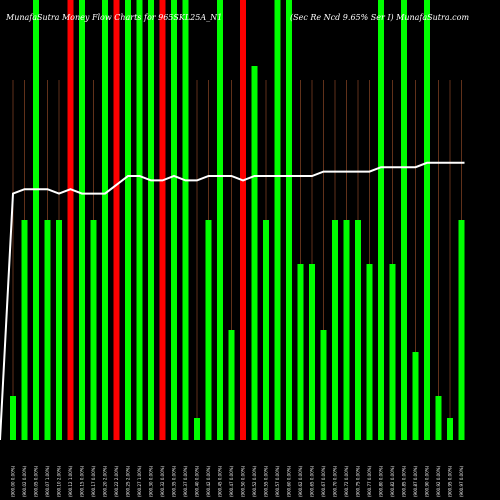 The width and height of the screenshot is (500, 500). What do you see at coordinates (174, 481) in the screenshot?
I see `x-tick-label: (900.35 0.00%)` at bounding box center [174, 481].